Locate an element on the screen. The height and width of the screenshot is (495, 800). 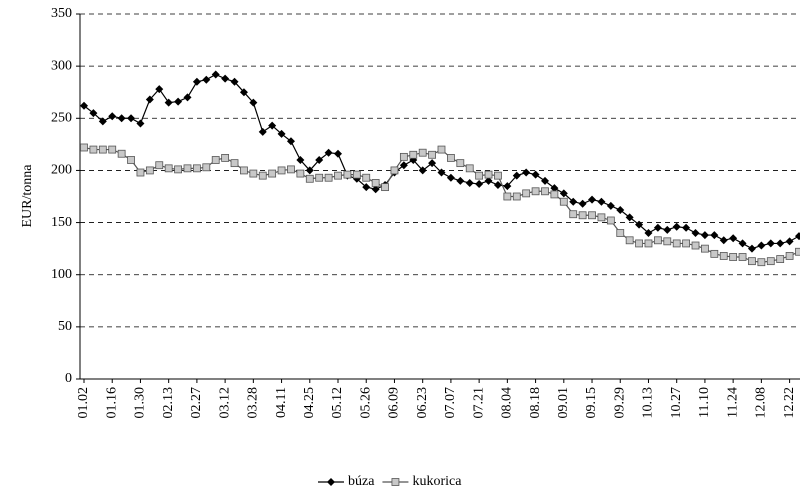
x-tick-label: 12.08 is located at coordinates (761, 403).